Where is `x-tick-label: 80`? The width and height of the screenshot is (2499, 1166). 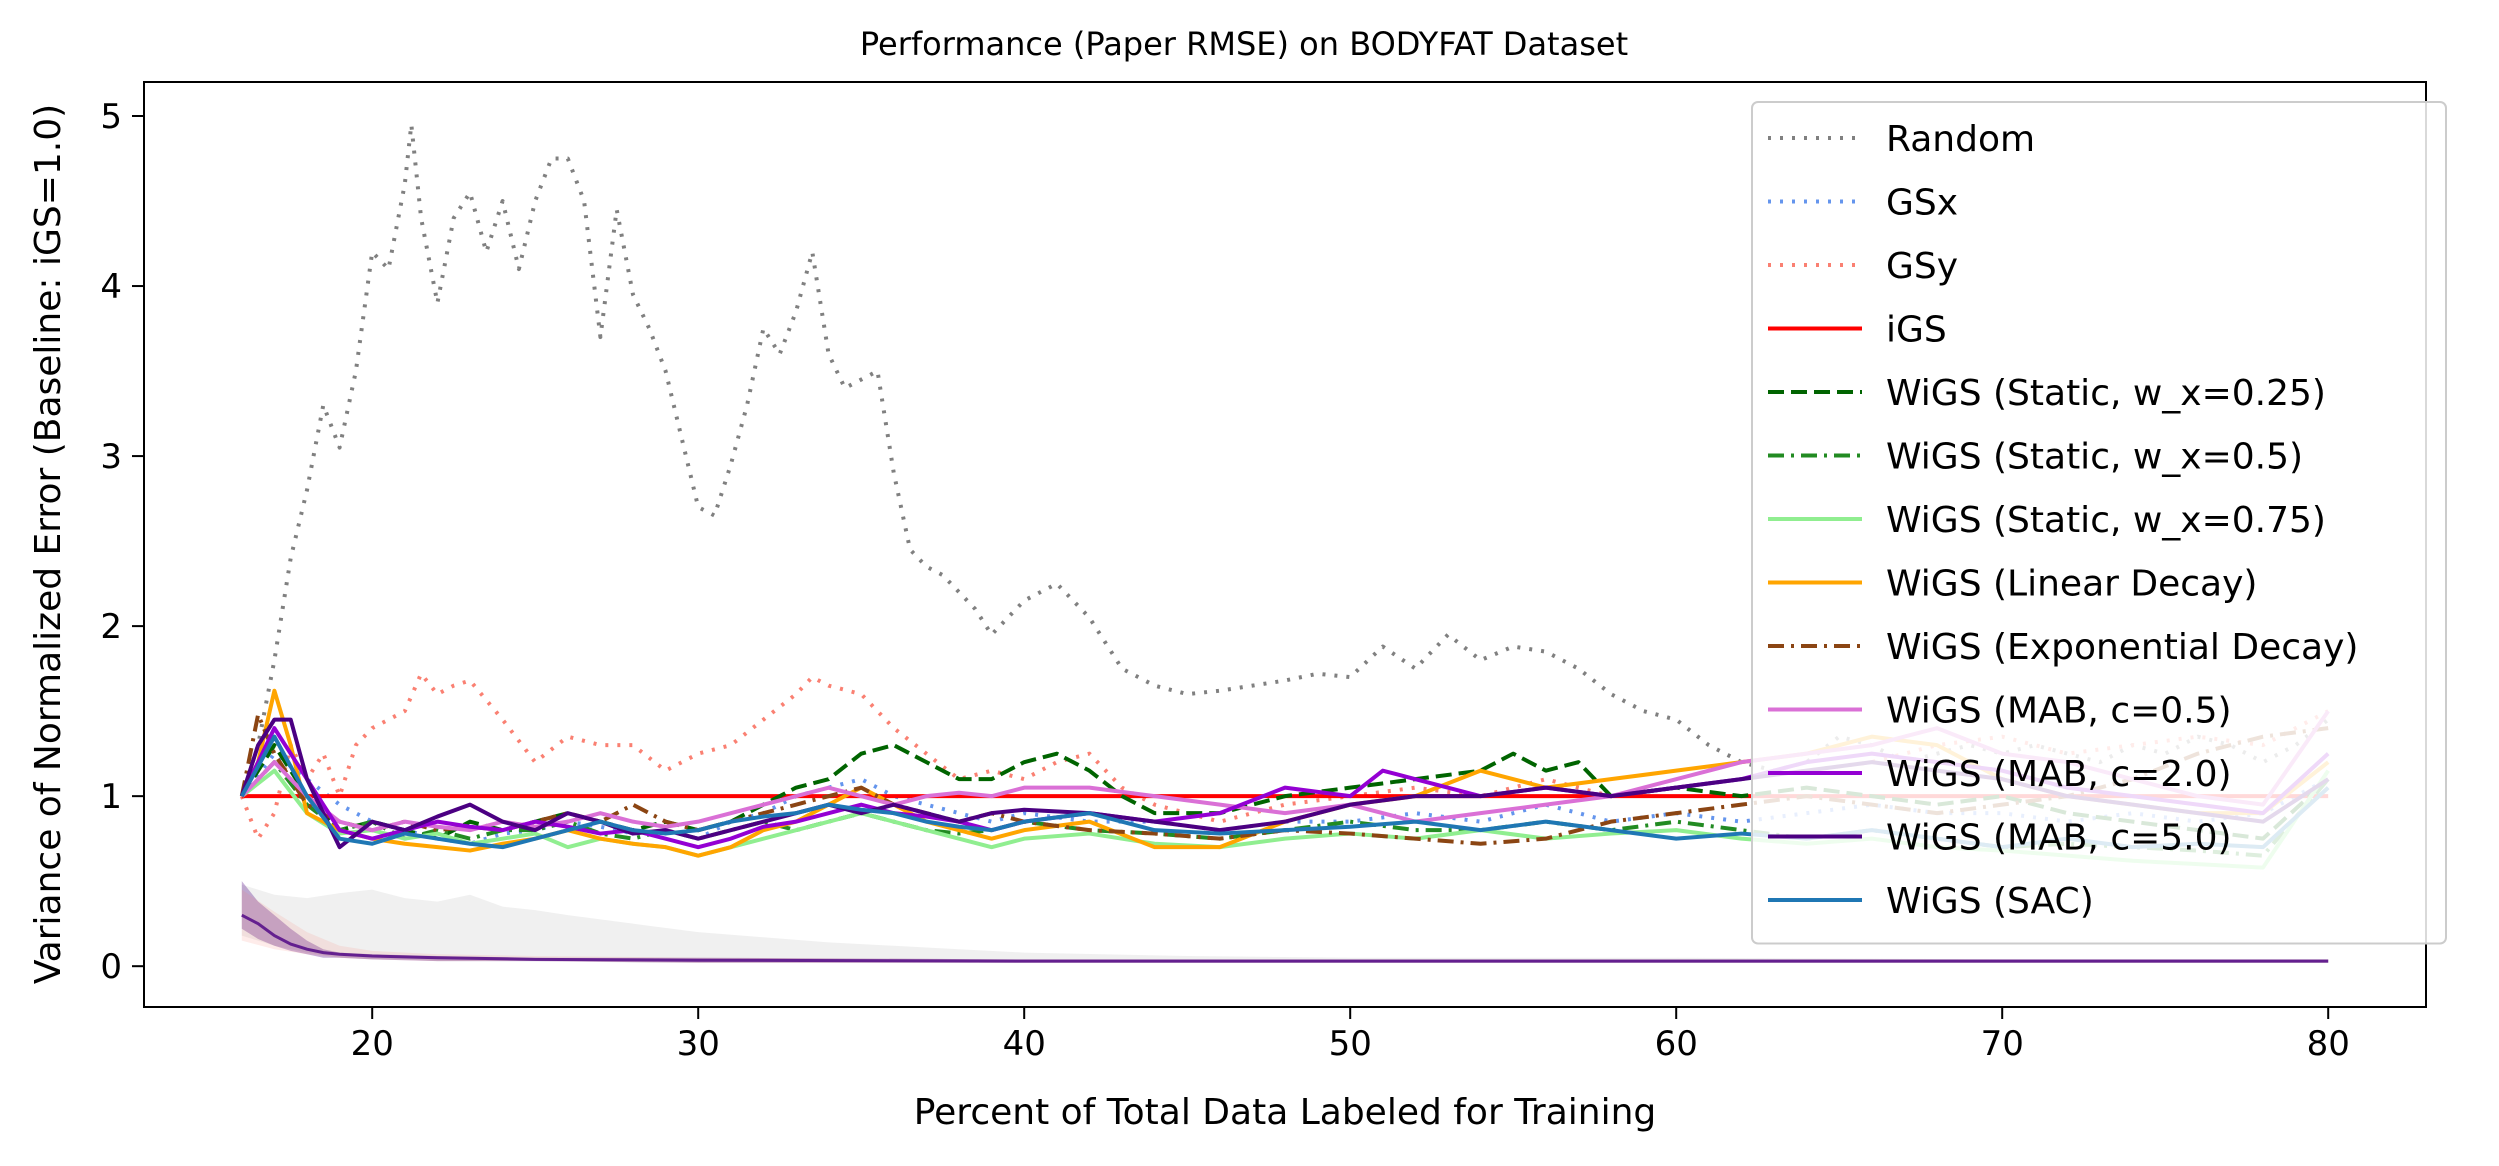 x-tick-label: 80 is located at coordinates (2328, 1044).